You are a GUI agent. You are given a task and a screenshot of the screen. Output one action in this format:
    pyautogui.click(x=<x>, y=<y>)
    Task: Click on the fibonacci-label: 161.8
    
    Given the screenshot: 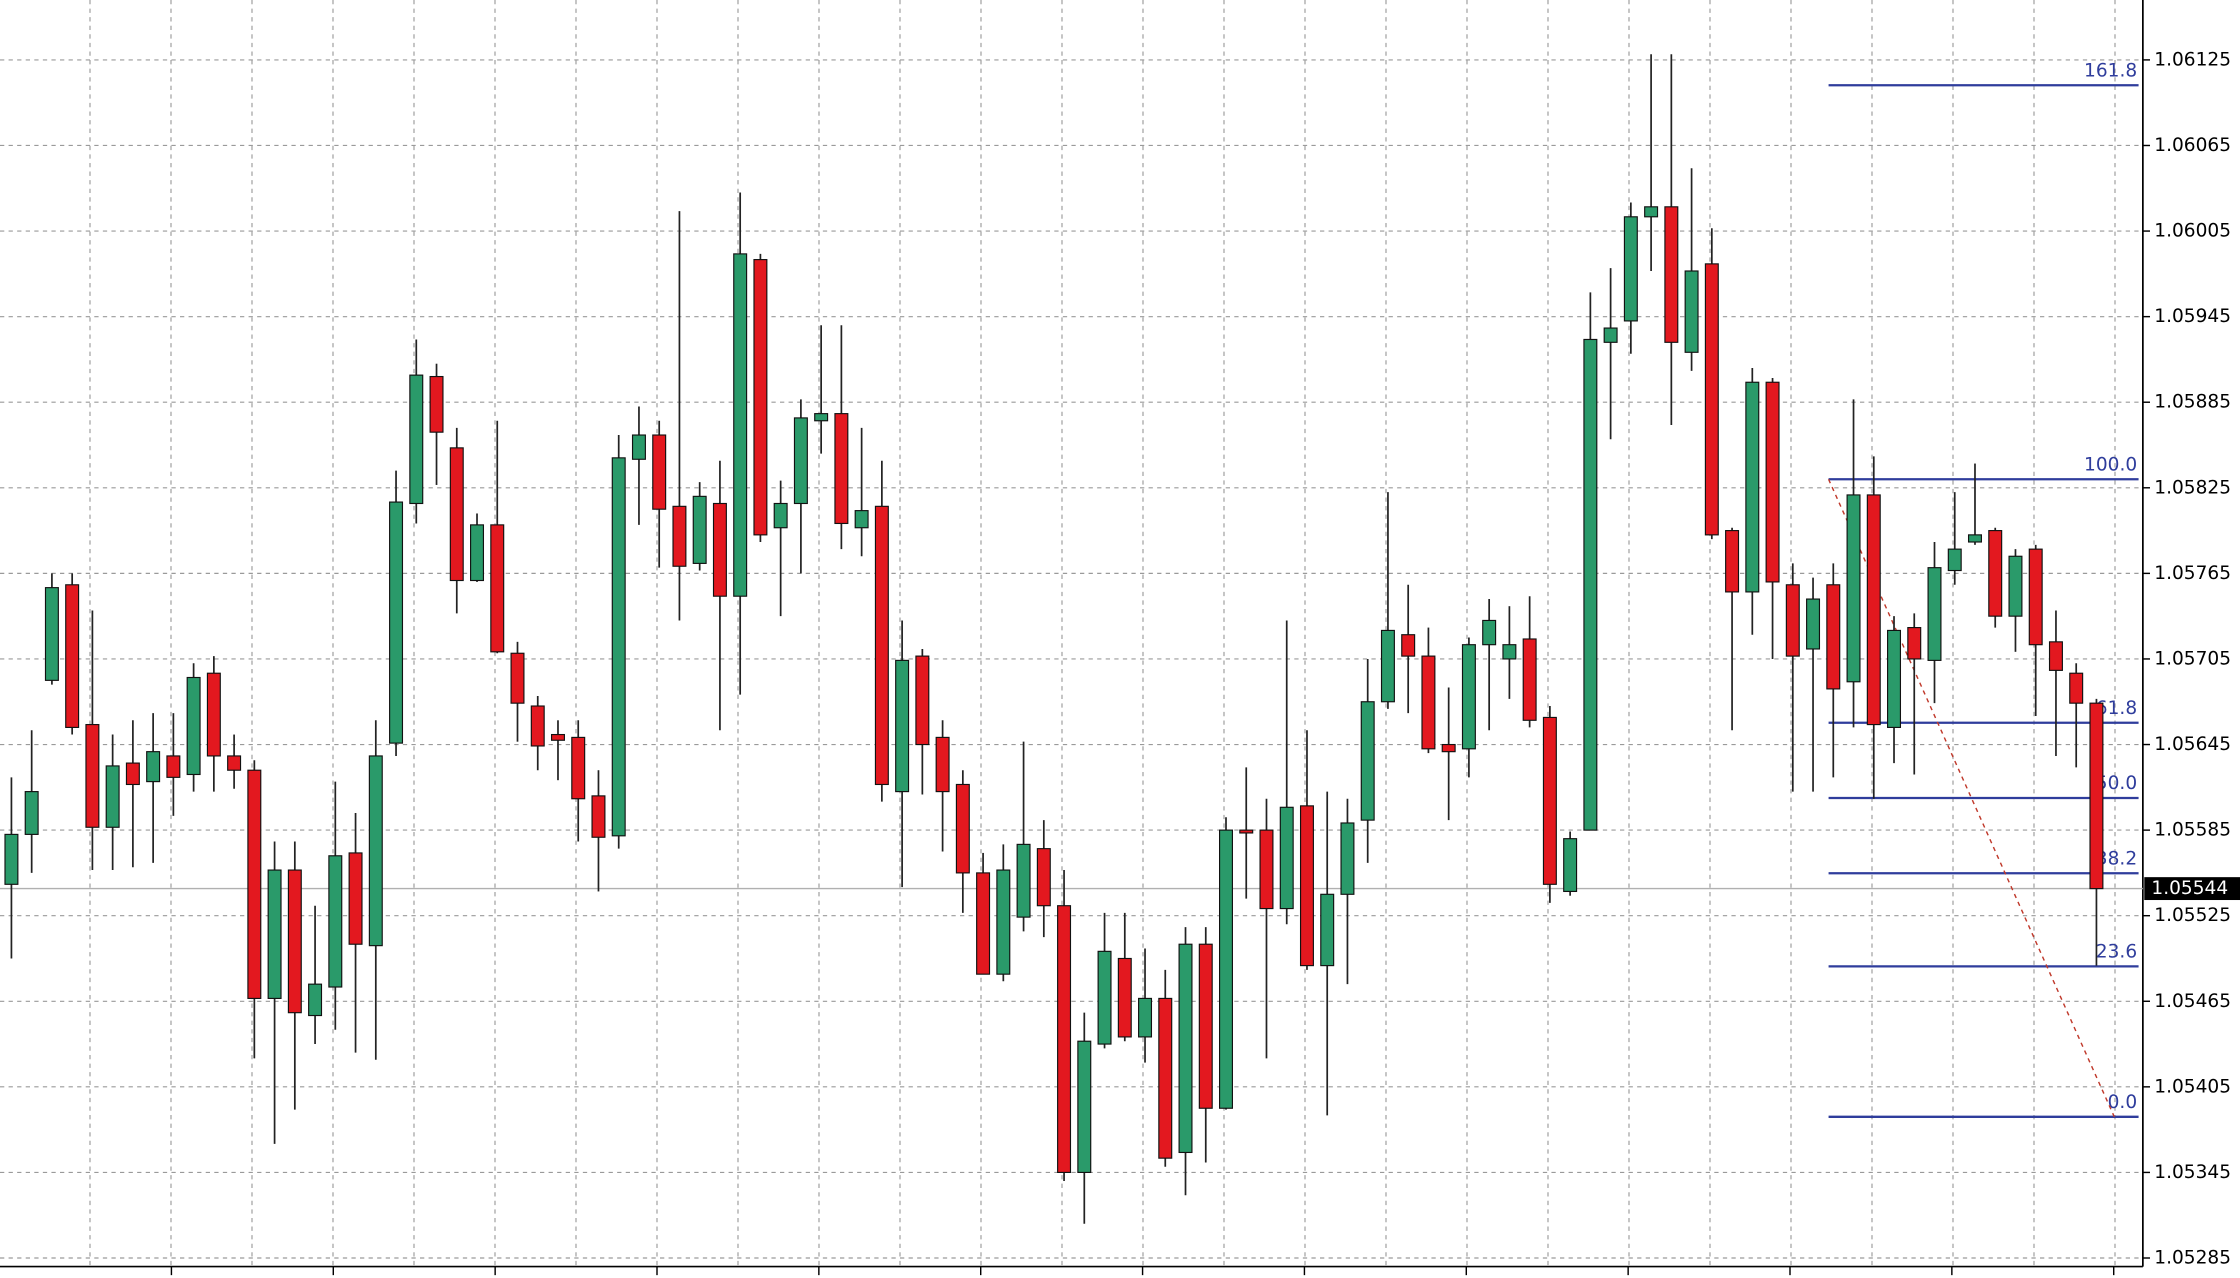 What is the action you would take?
    pyautogui.click(x=2110, y=70)
    